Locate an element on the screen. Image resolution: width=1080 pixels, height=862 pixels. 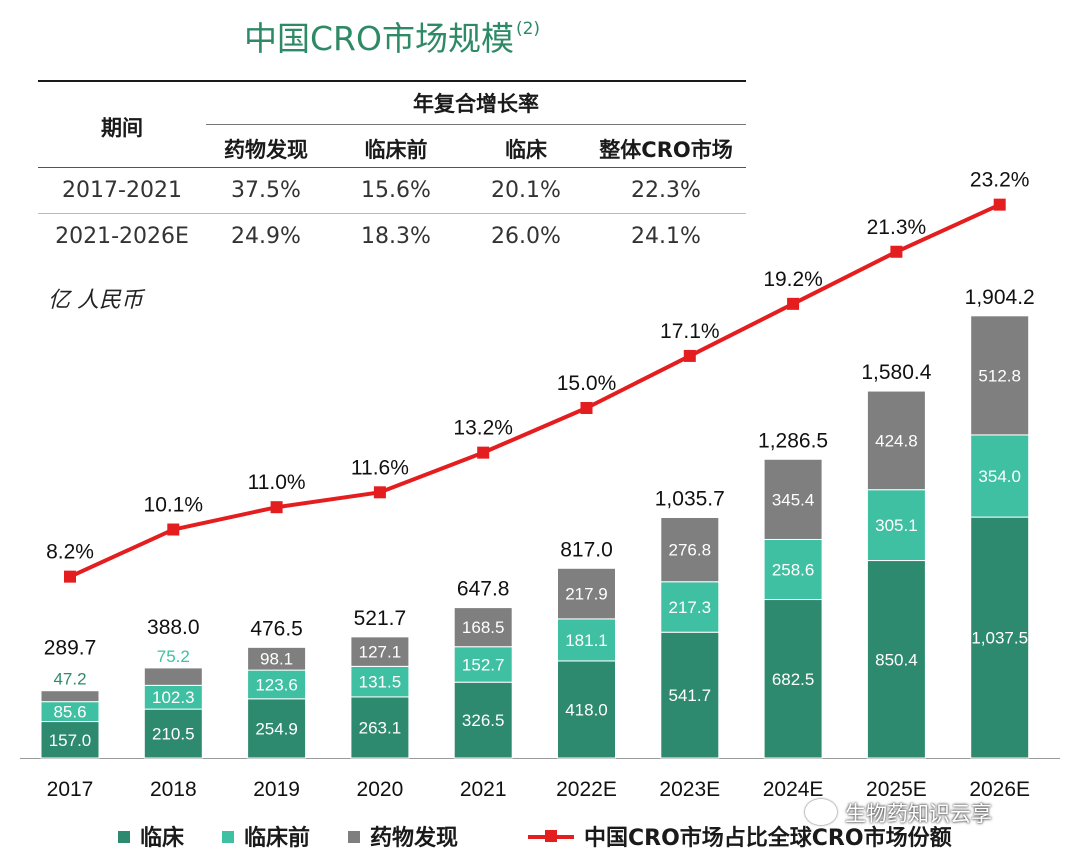
bar-value-label: 217.9 is located at coordinates (586, 594).